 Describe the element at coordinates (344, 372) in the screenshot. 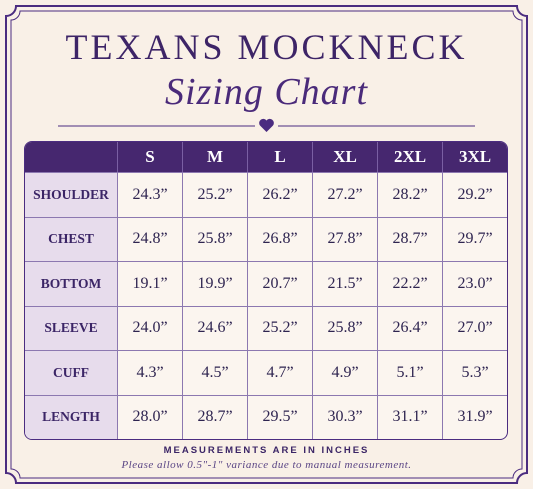

I see `measurement: 4.9”` at that location.